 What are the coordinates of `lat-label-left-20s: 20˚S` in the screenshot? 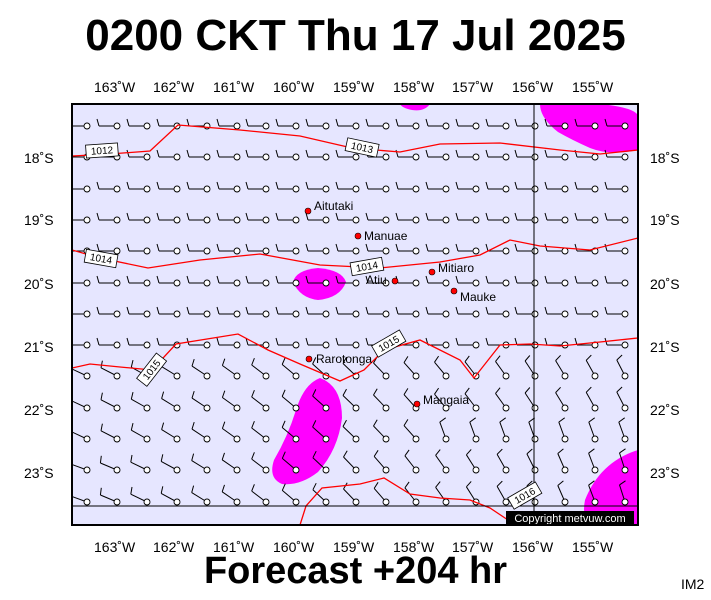 It's located at (39, 284).